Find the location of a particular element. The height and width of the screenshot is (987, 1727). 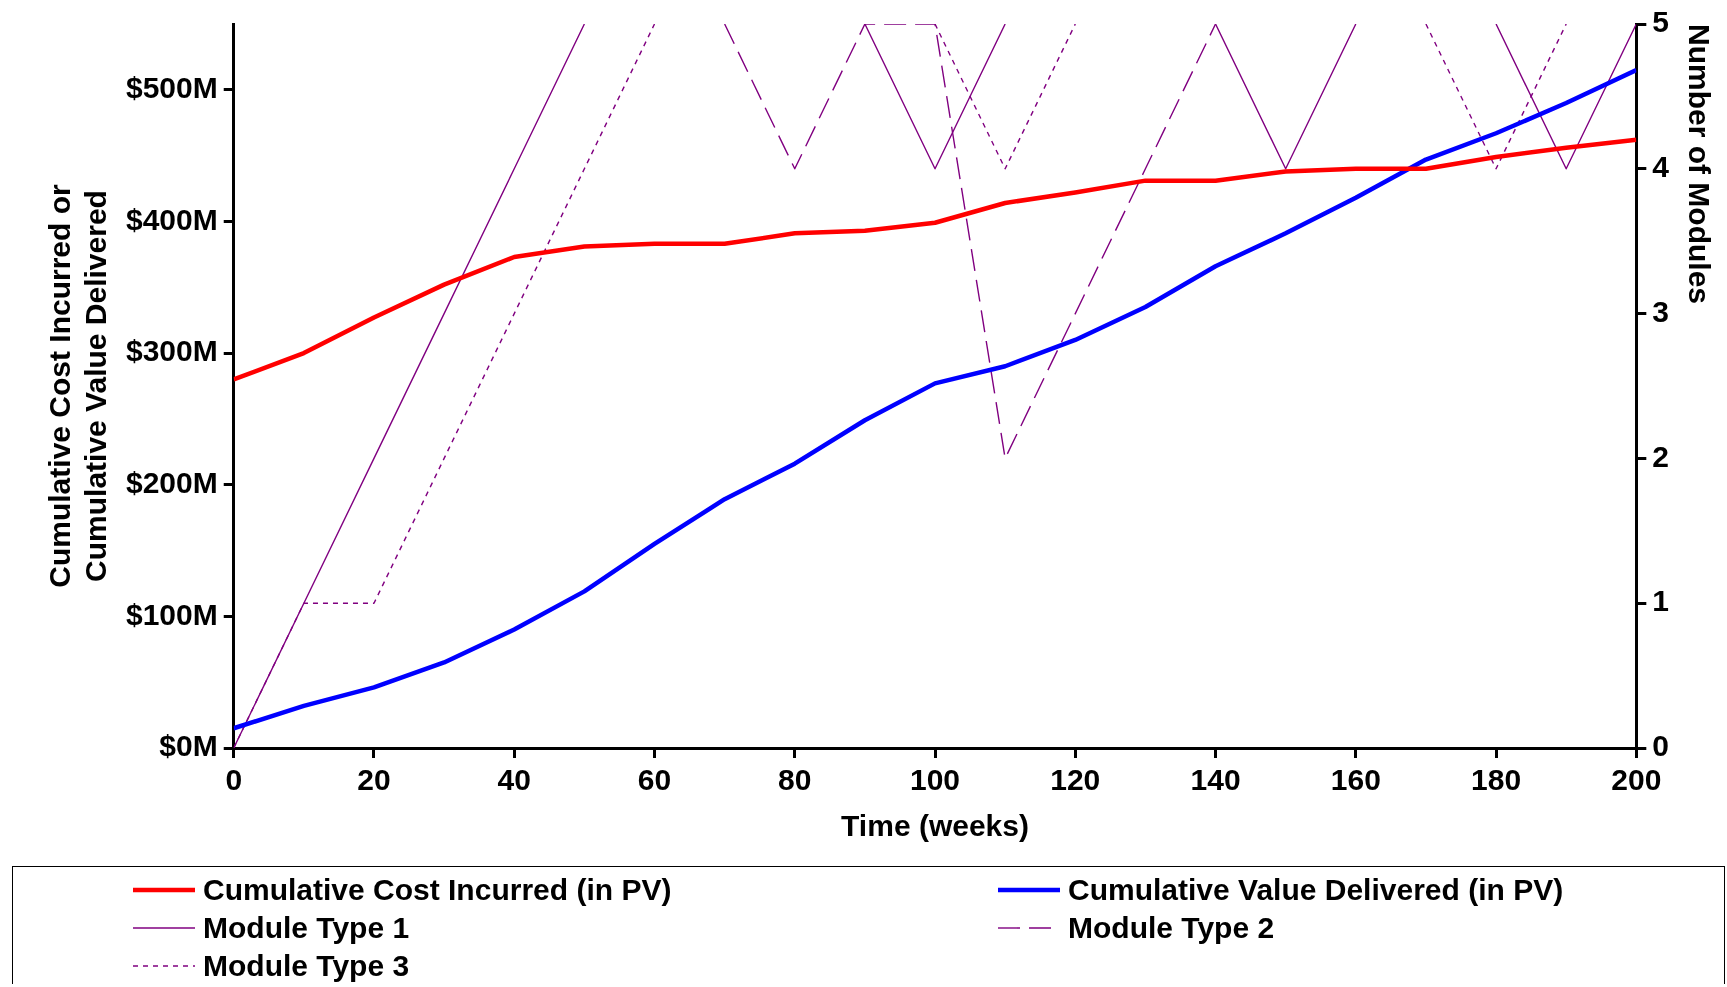

y2-tick-label: 0 is located at coordinates (1660, 746).